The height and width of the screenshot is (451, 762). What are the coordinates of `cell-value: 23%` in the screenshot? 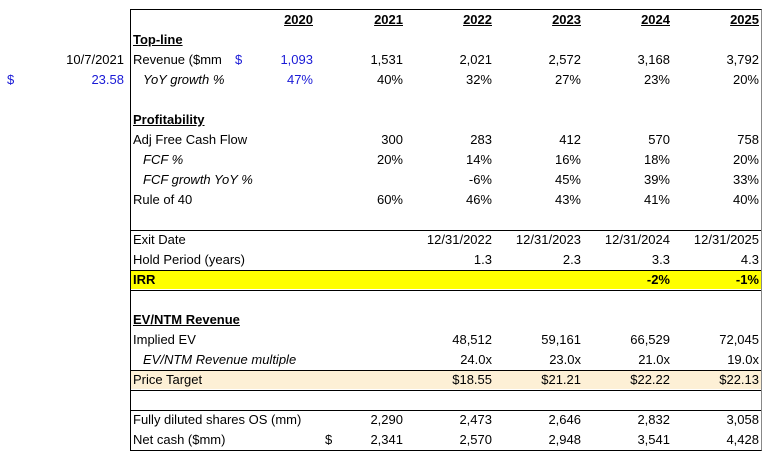 It's located at (656, 79).